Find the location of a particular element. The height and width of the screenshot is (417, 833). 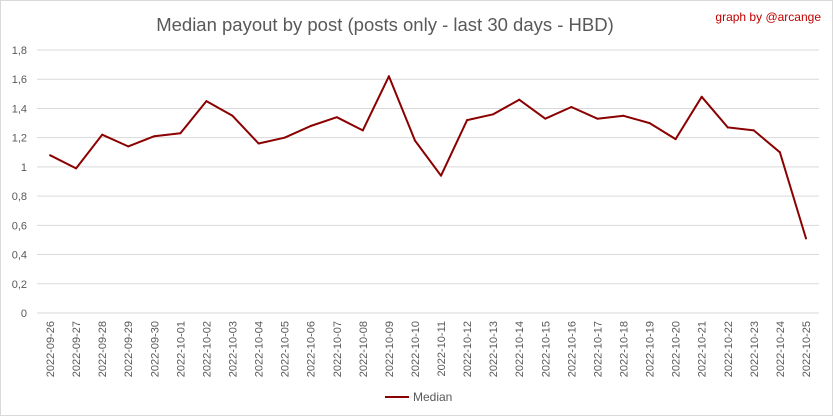

x-tick-label: 2022-10-14 is located at coordinates (520, 349).